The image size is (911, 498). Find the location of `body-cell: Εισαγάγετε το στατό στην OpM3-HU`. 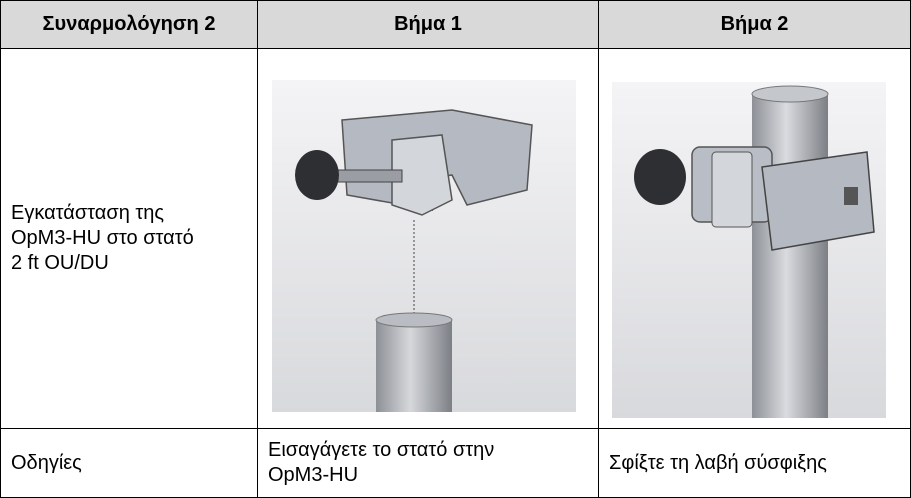

body-cell: Εισαγάγετε το στατό στην OpM3-HU is located at coordinates (428, 463).